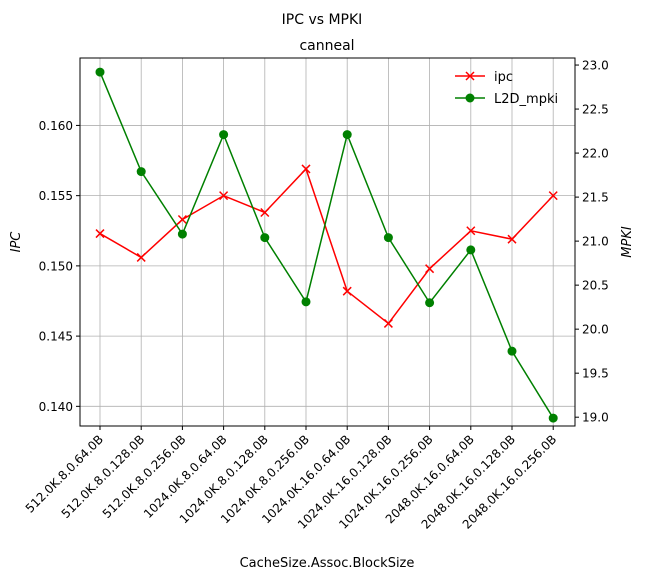 This screenshot has height=580, width=645. I want to click on chart-title: canneal, so click(326, 46).